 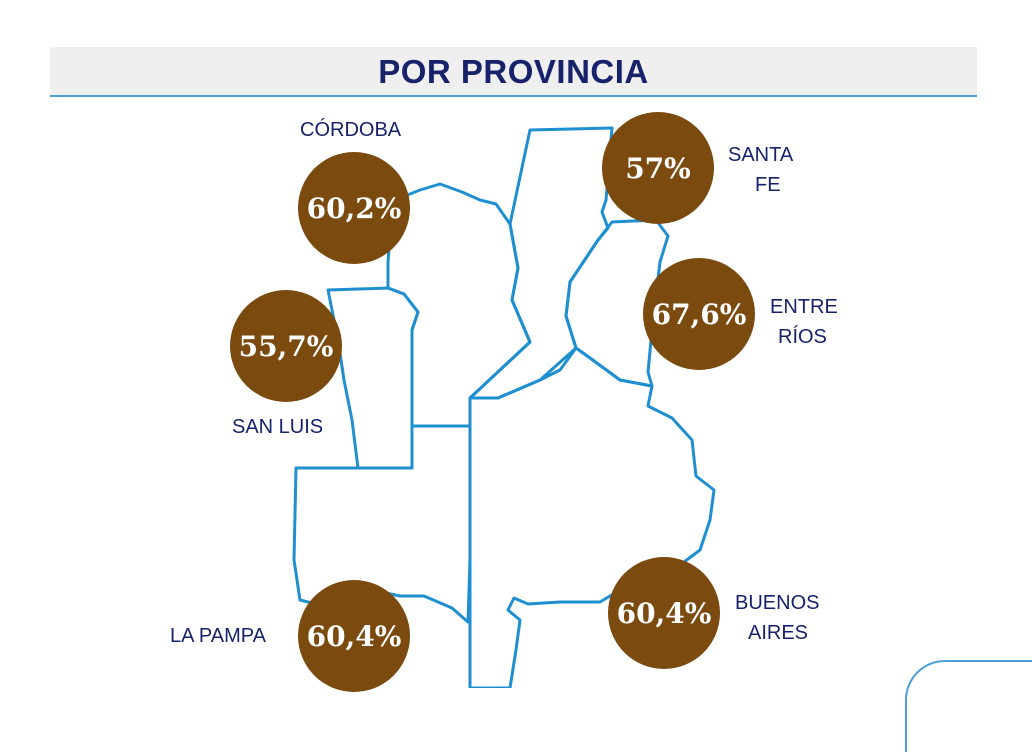 I want to click on province-label-entre-rios-line2: RÍOS, so click(x=802, y=337).